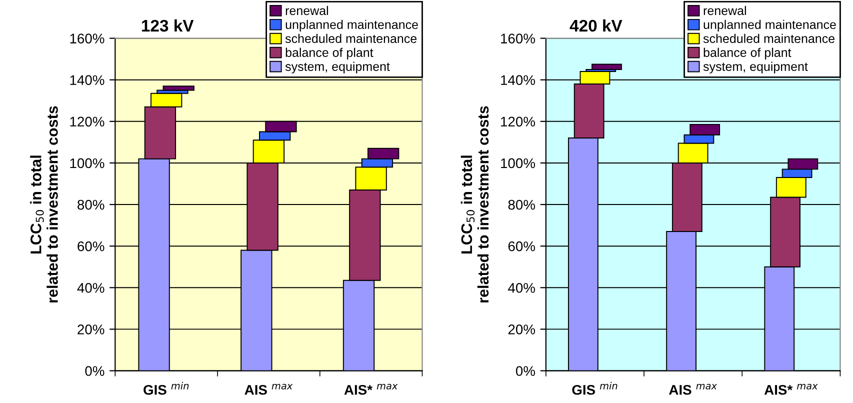  I want to click on chart-title: 420 kV, so click(596, 25).